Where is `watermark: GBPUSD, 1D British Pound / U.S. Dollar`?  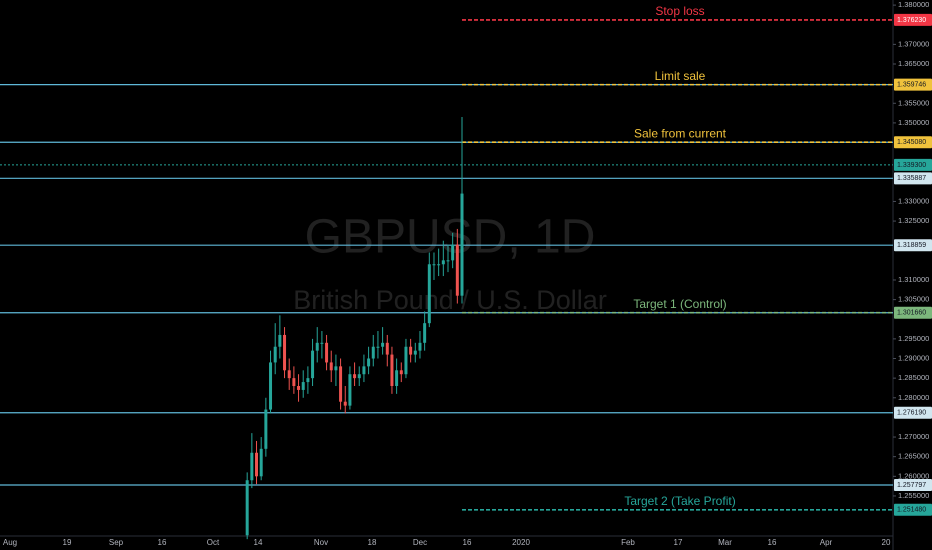
watermark: GBPUSD, 1D British Pound / U.S. Dollar is located at coordinates (450, 263).